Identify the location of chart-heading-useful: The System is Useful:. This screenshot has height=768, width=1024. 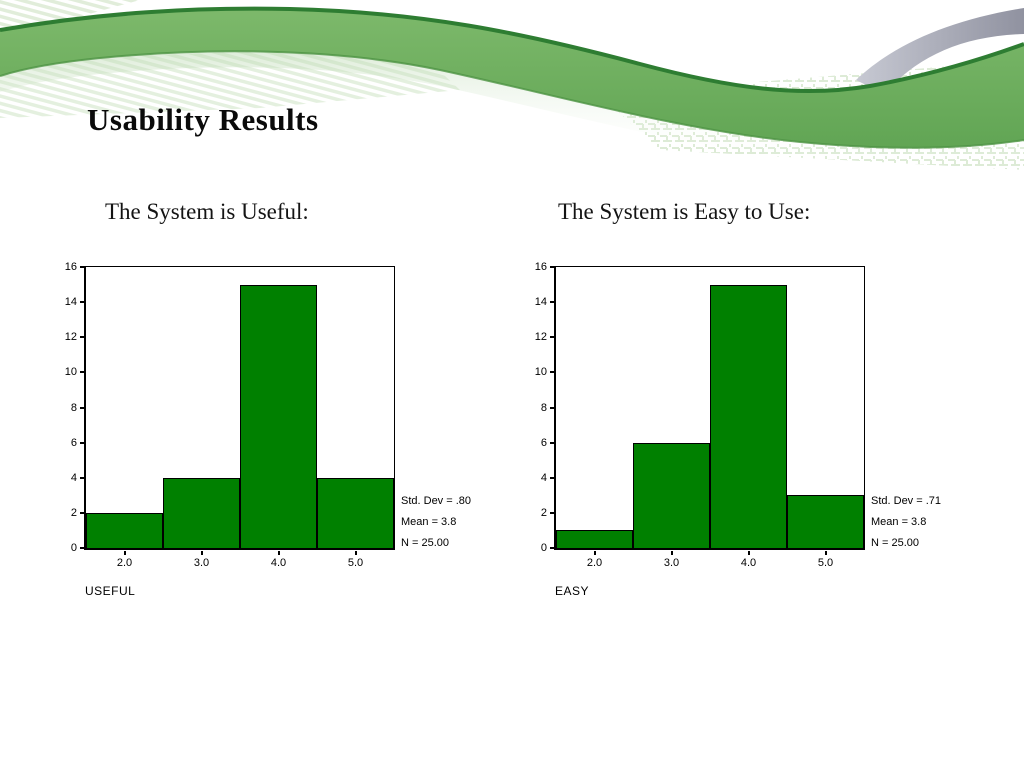
(207, 211).